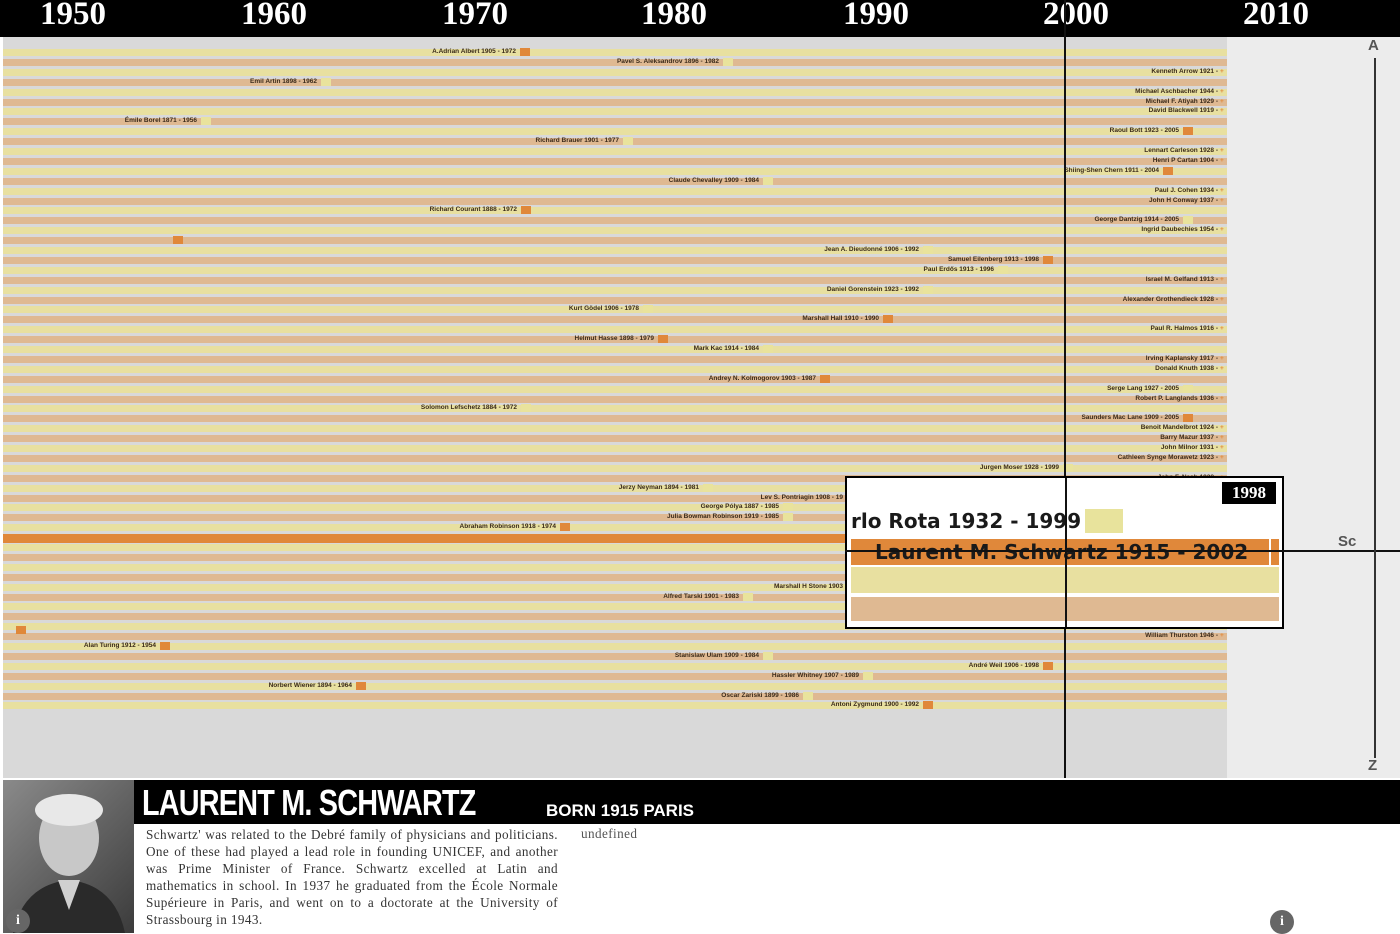 The height and width of the screenshot is (934, 1400). Describe the element at coordinates (160, 121) in the screenshot. I see `mathematician-label: Émile Borel 1871 - 1956` at that location.